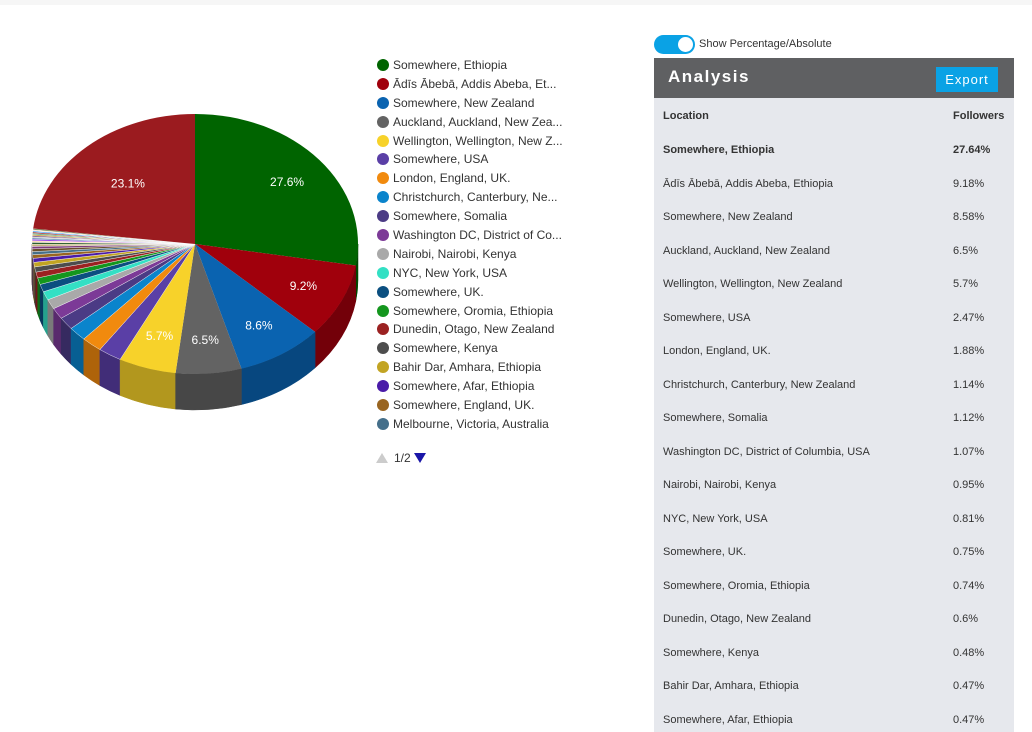 This screenshot has width=1032, height=732. What do you see at coordinates (834, 696) in the screenshot?
I see `table-row: Bahir Dar, Amhara, Ethiopia 0.47%` at bounding box center [834, 696].